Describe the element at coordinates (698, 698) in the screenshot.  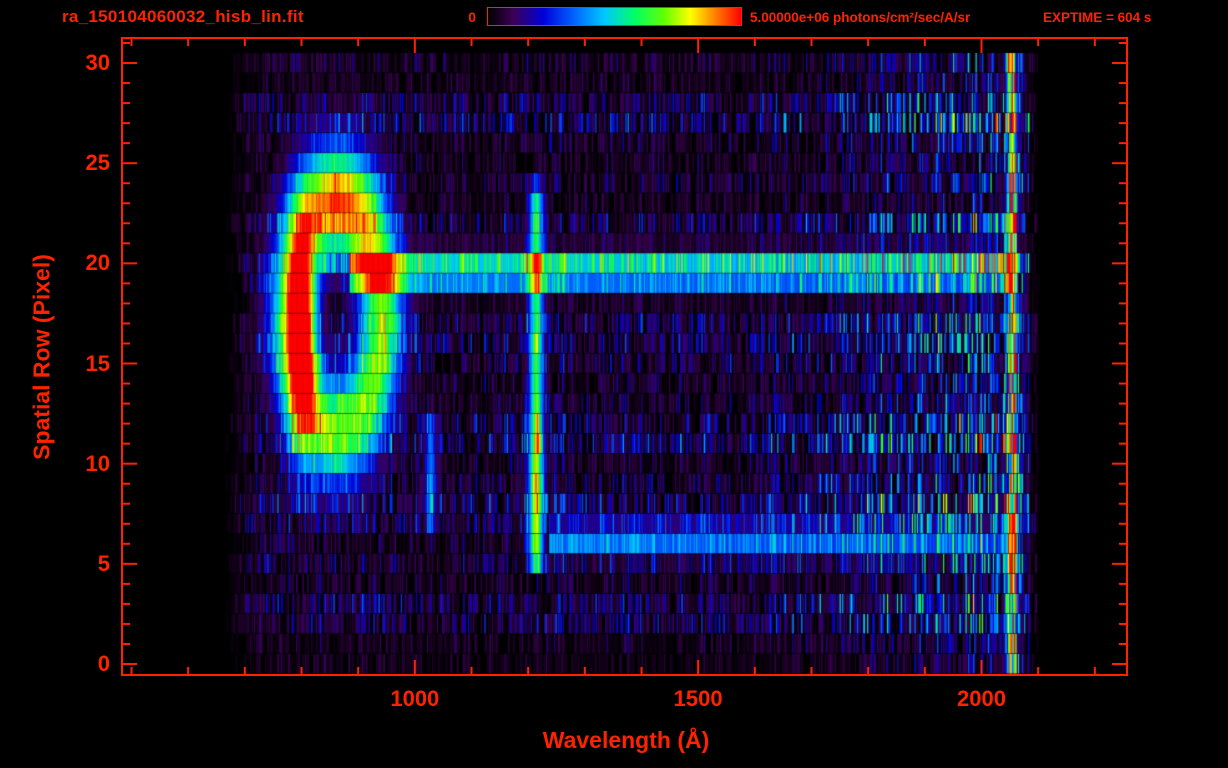
I see `x-tick-label: 1500` at that location.